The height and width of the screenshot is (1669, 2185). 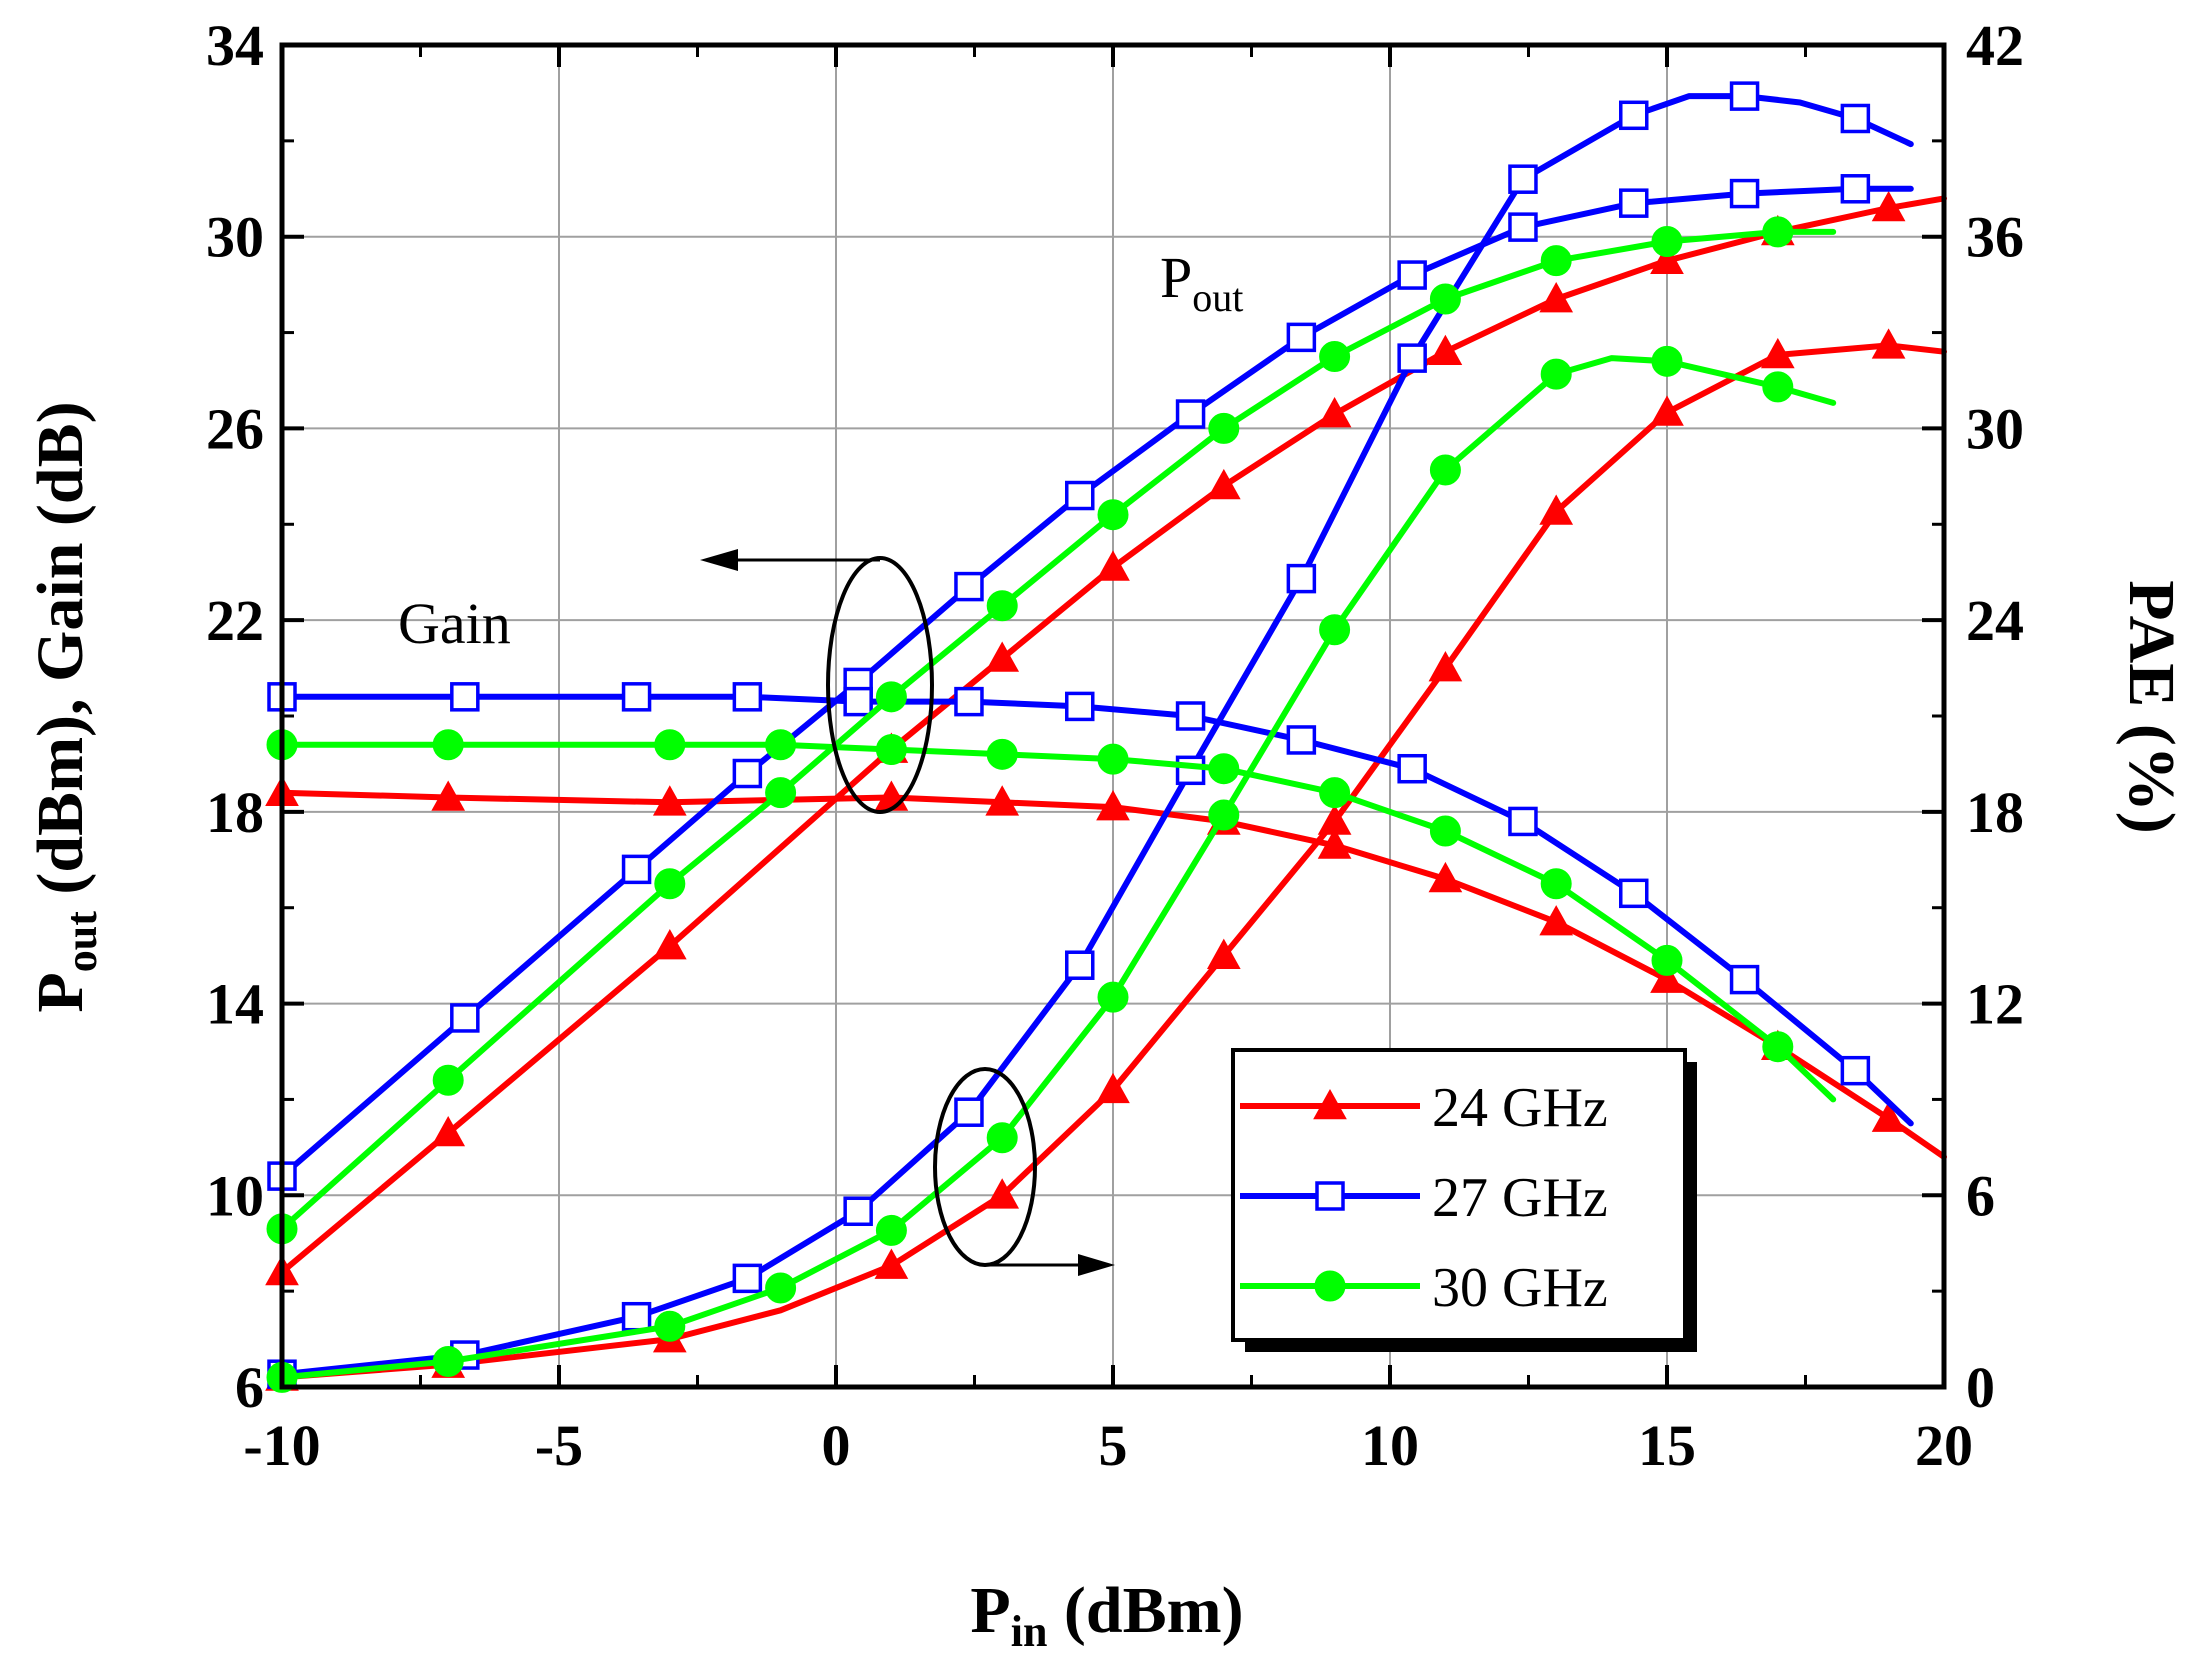 What do you see at coordinates (836, 1445) in the screenshot?
I see `x-tick-label: 0` at bounding box center [836, 1445].